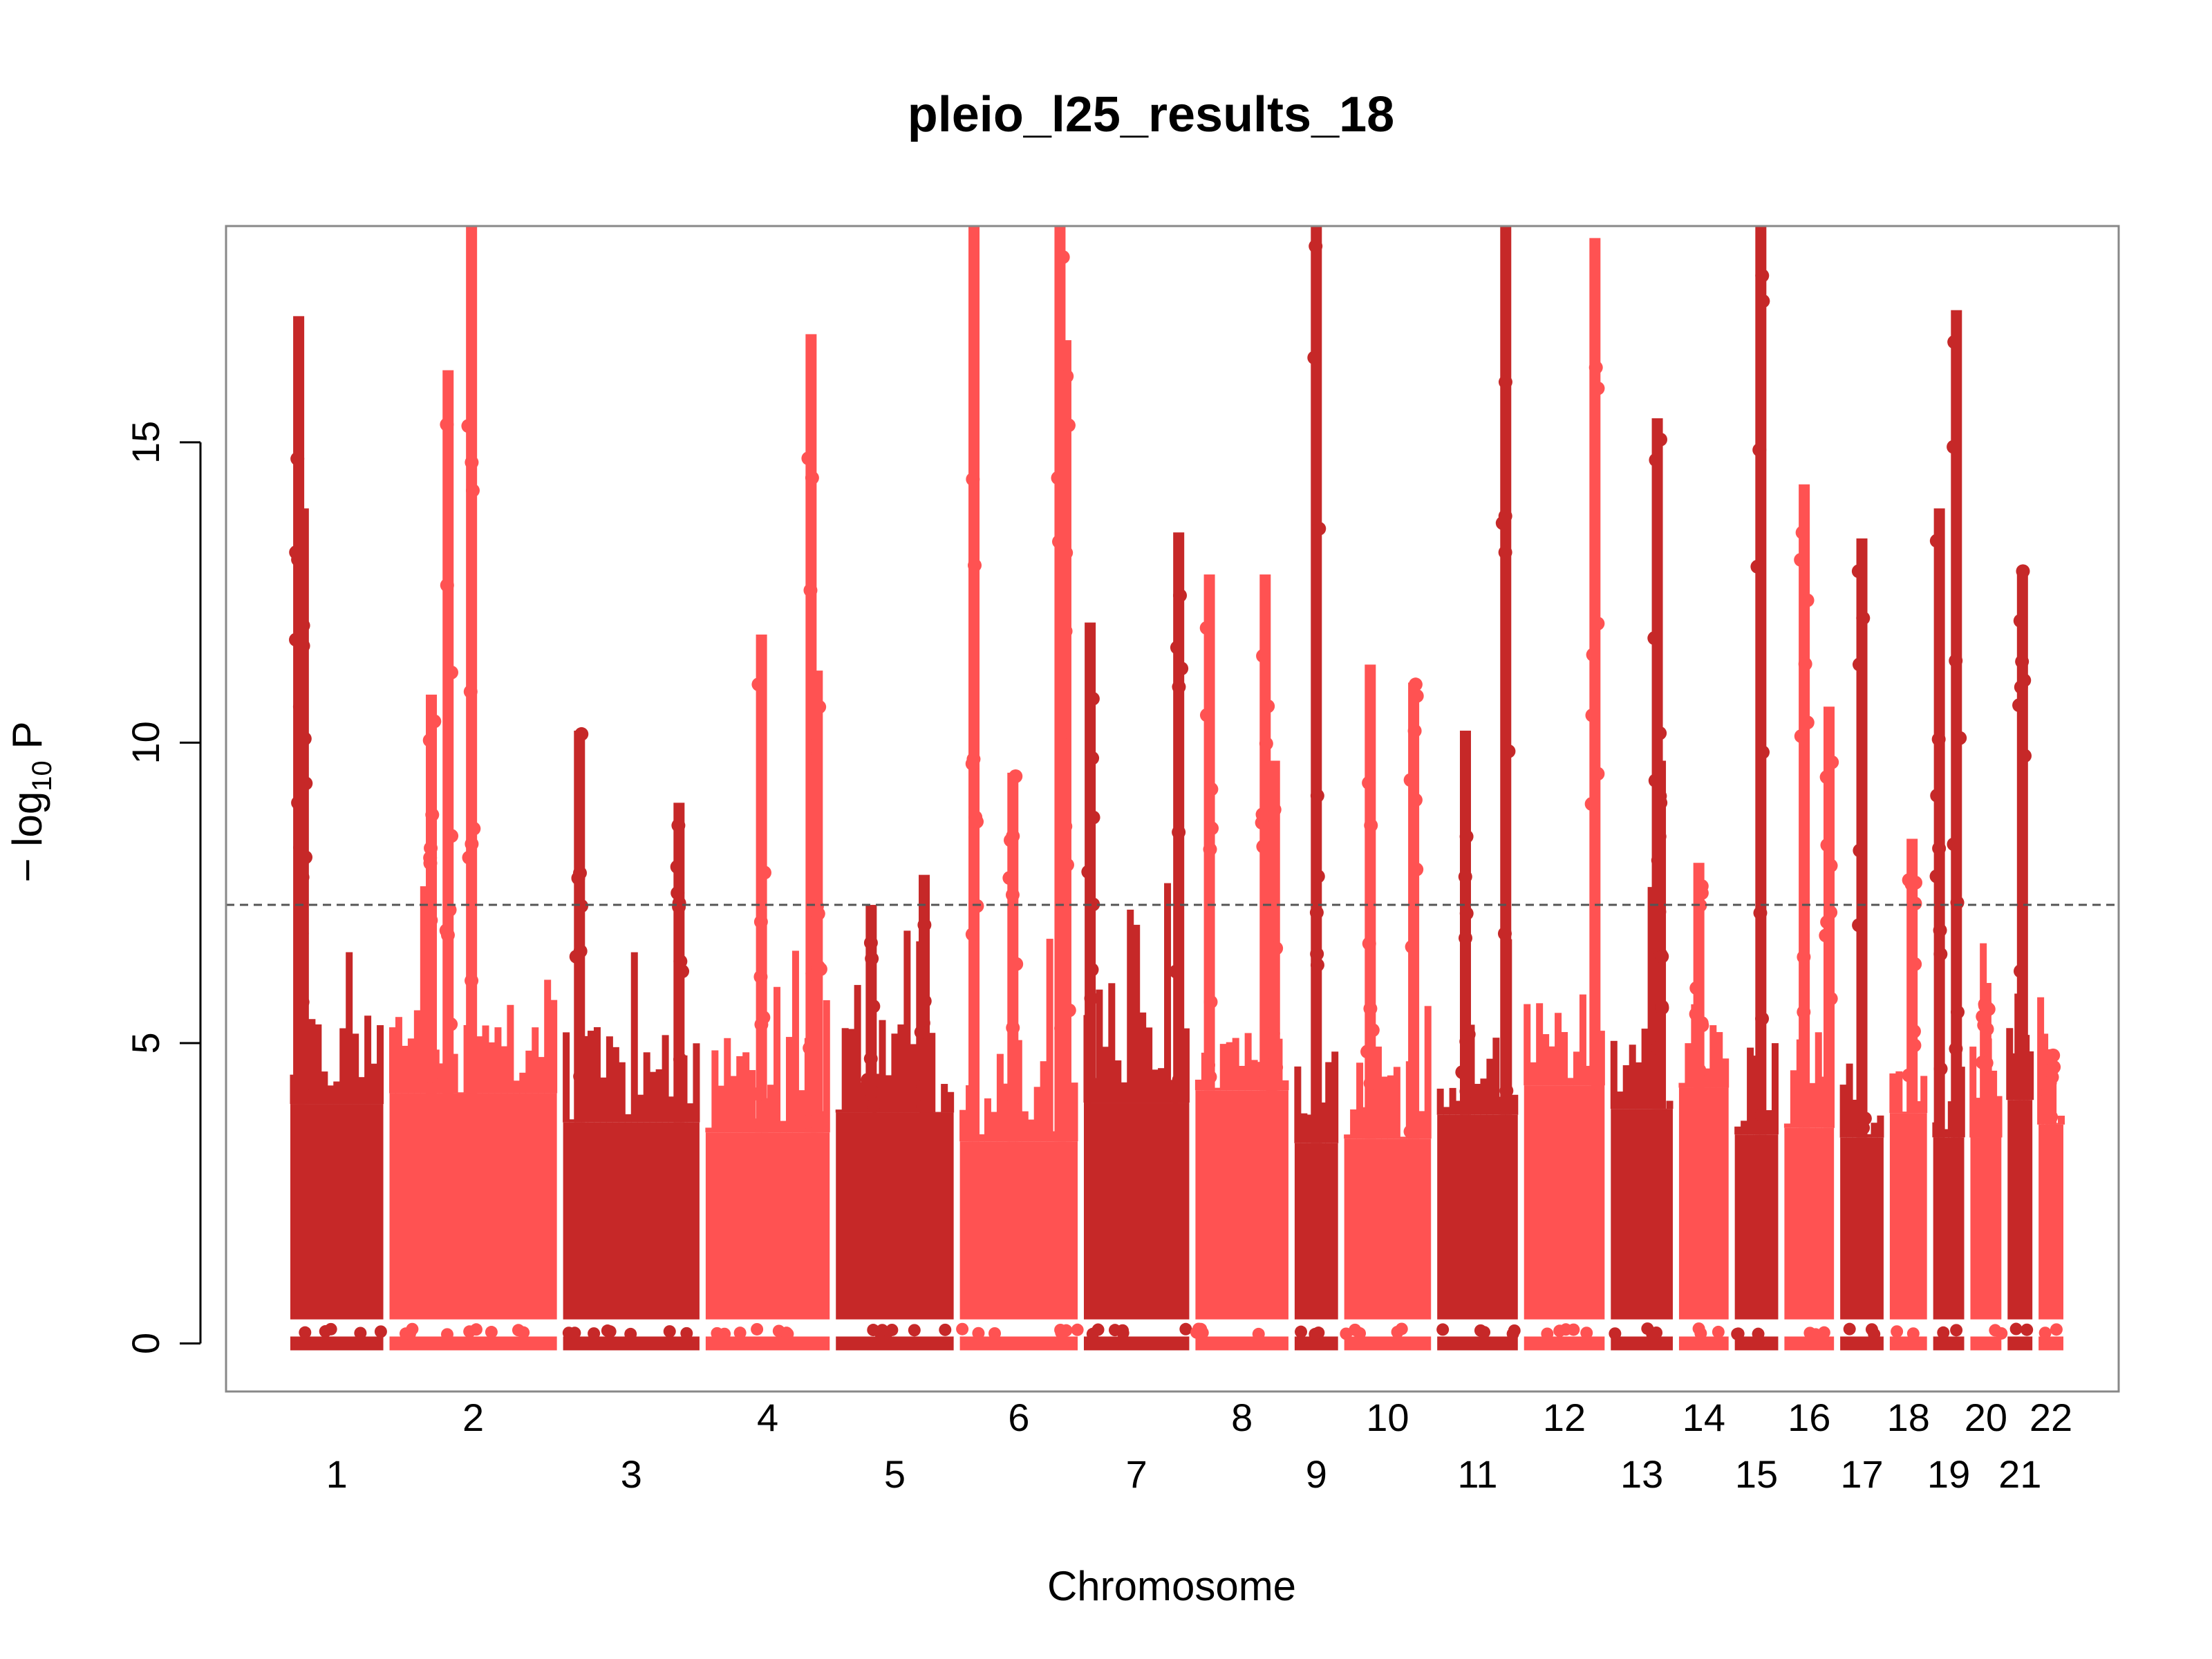 This screenshot has width=2212, height=1659. What do you see at coordinates (1479, 789) in the screenshot?
I see `chromosome-11-points` at bounding box center [1479, 789].